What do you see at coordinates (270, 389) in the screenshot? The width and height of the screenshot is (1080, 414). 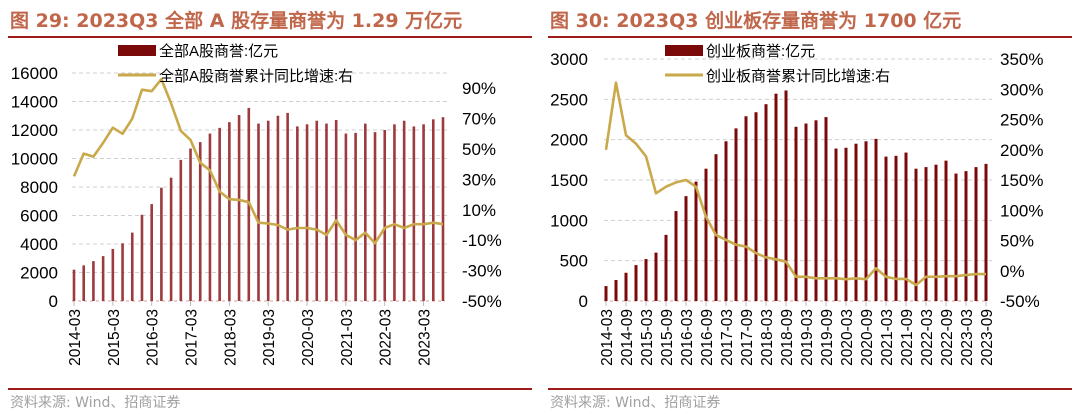 I see `left-bottom-rule` at bounding box center [270, 389].